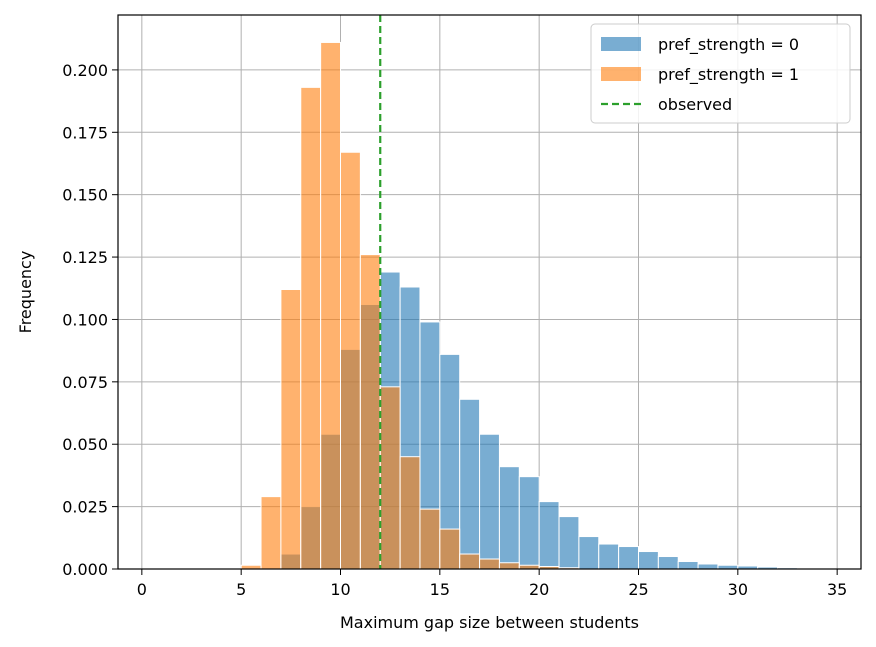 This screenshot has height=647, width=876. Describe the element at coordinates (728, 45) in the screenshot. I see `legend-label: pref_strength = 0` at that location.